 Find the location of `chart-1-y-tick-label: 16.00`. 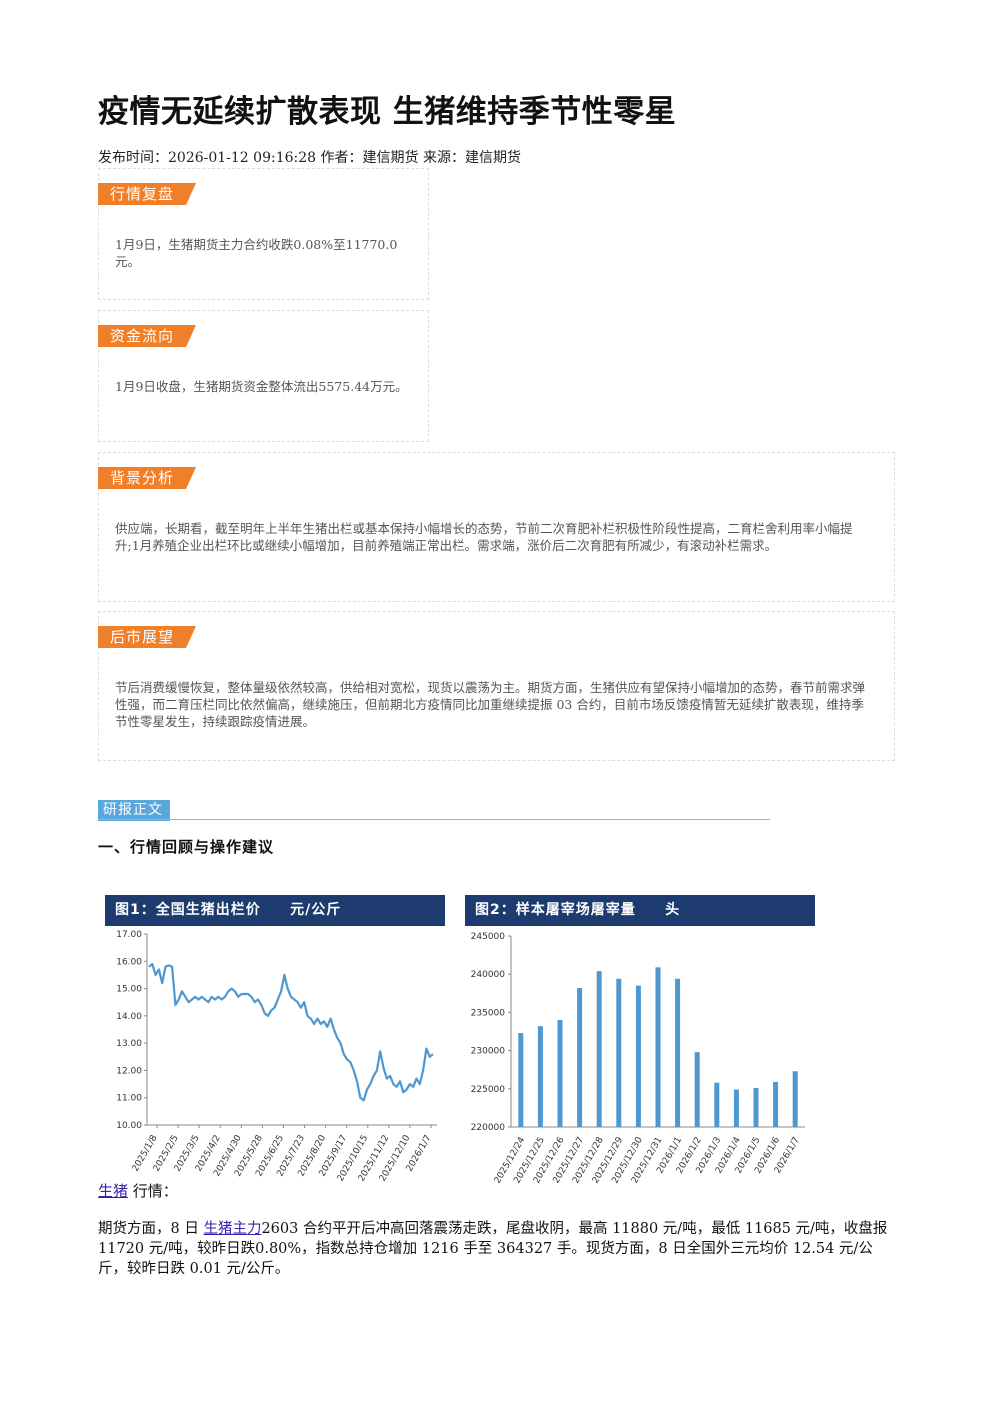

chart-1-y-tick-label: 16.00 is located at coordinates (129, 962).